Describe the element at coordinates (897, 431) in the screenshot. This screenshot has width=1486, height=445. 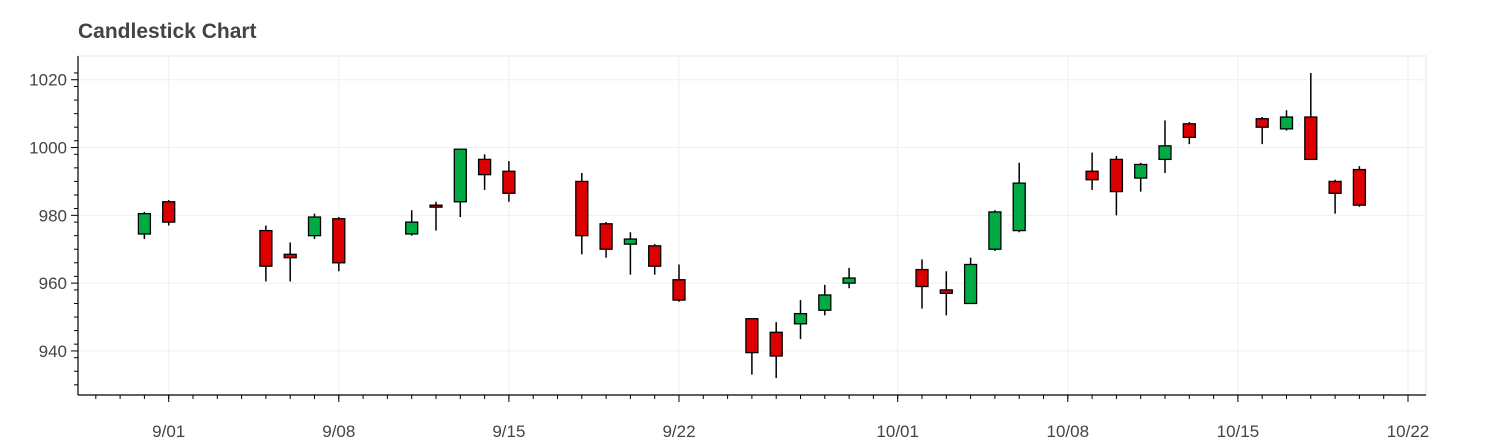
I see `x-tick-label: 10/01` at that location.